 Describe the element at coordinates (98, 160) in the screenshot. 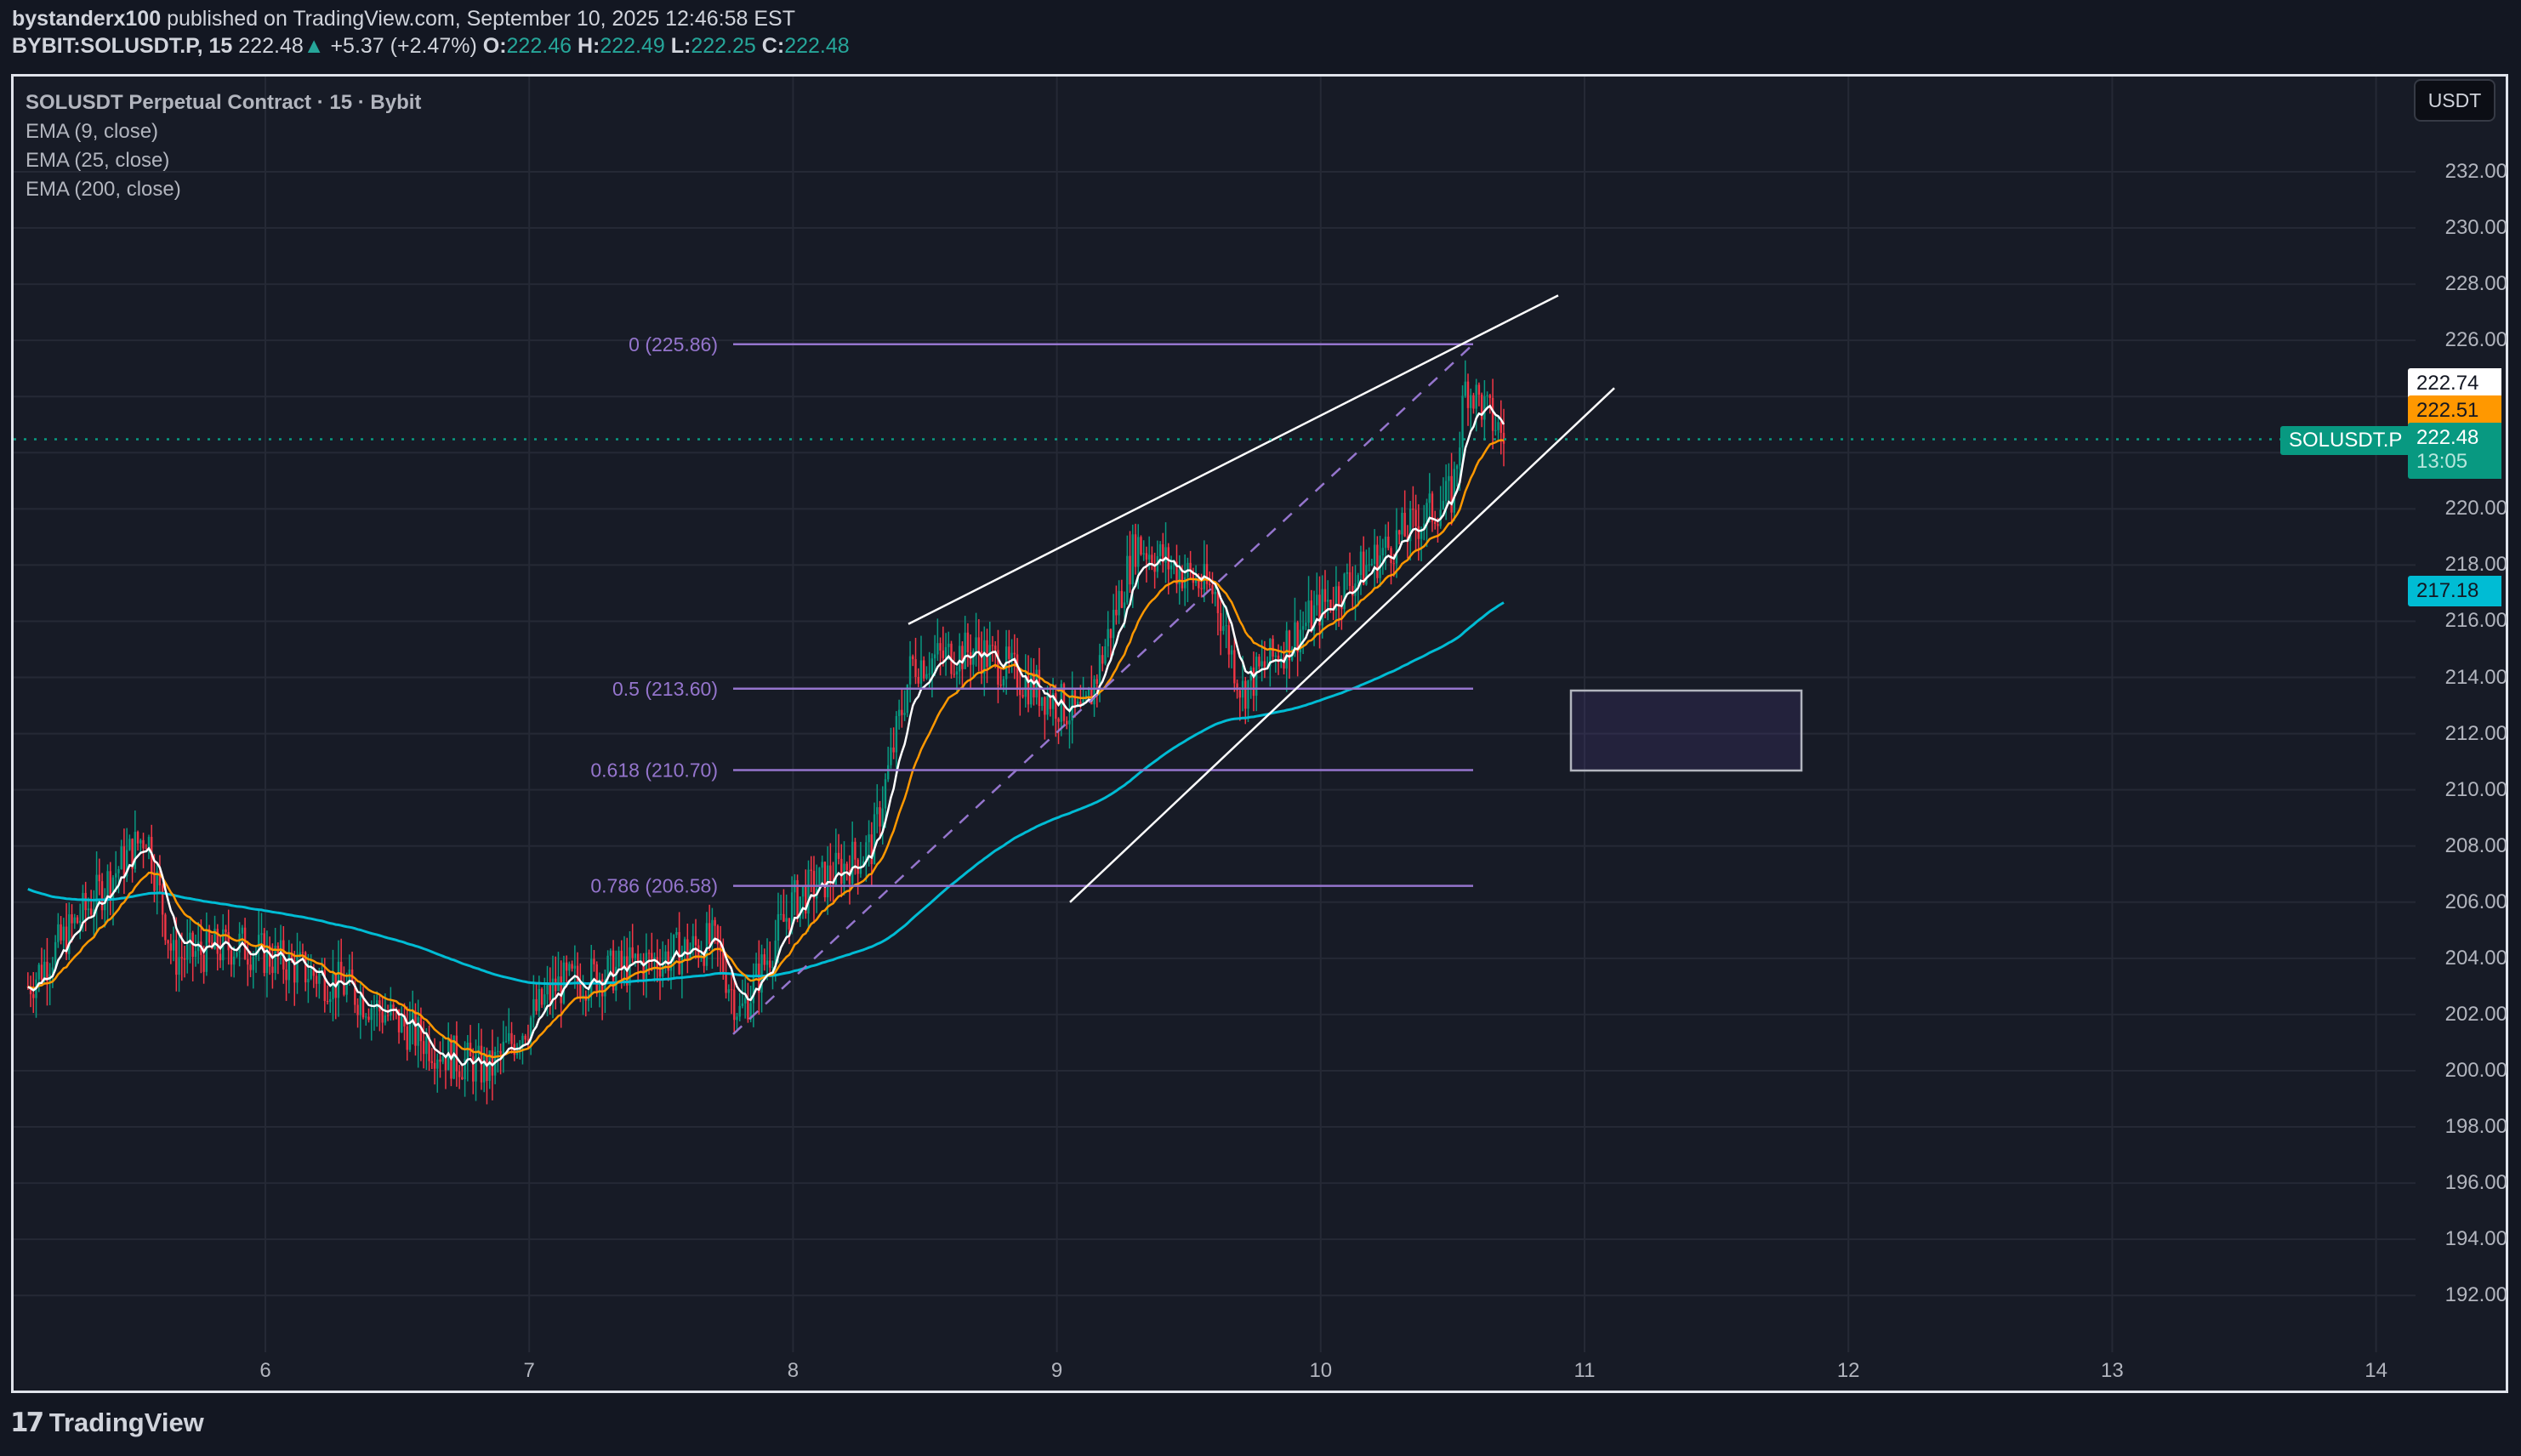

I see `legend-ema25: EMA (25, close)` at that location.